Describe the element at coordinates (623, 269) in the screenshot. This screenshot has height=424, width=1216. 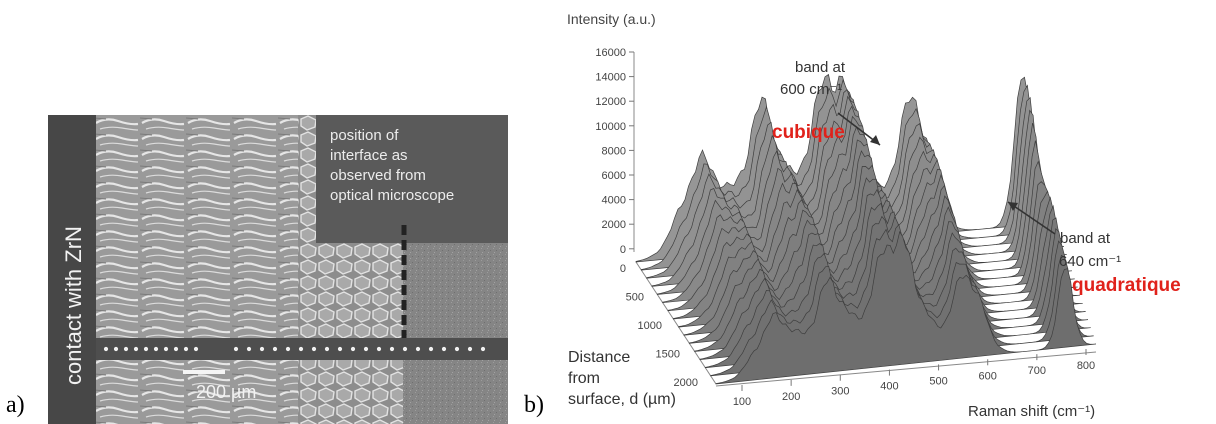
I see `depth-tick-label: 0` at that location.